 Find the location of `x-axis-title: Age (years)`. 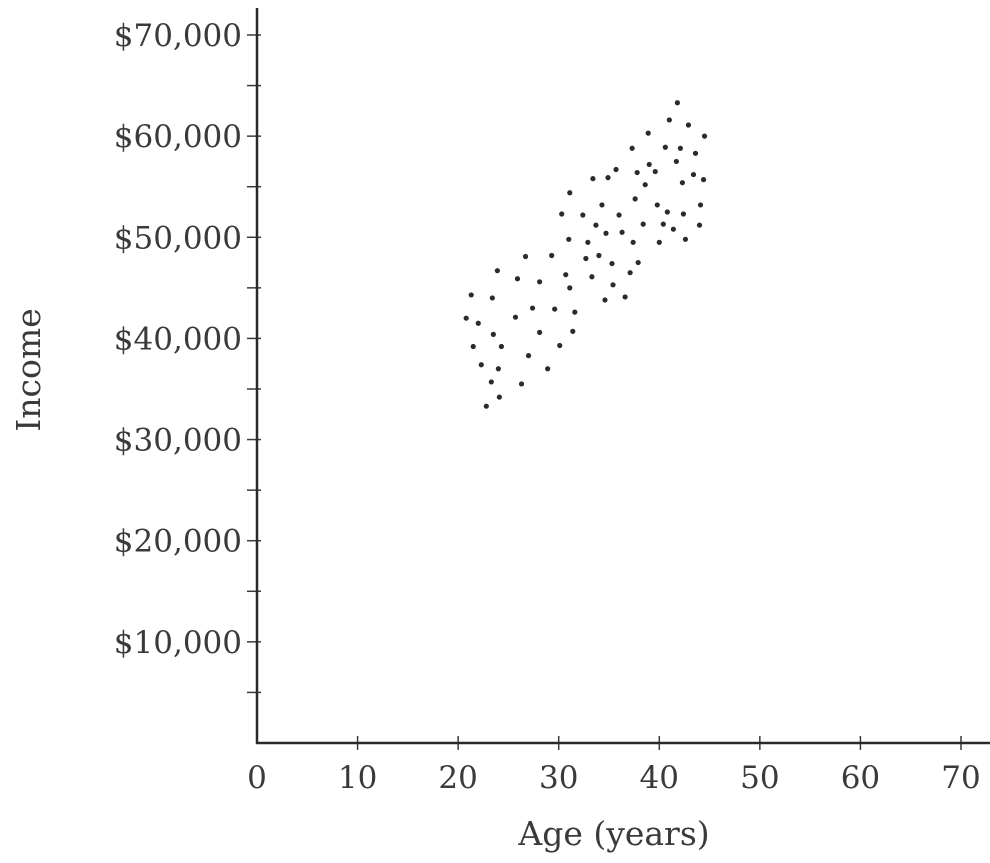

x-axis-title: Age (years) is located at coordinates (613, 833).